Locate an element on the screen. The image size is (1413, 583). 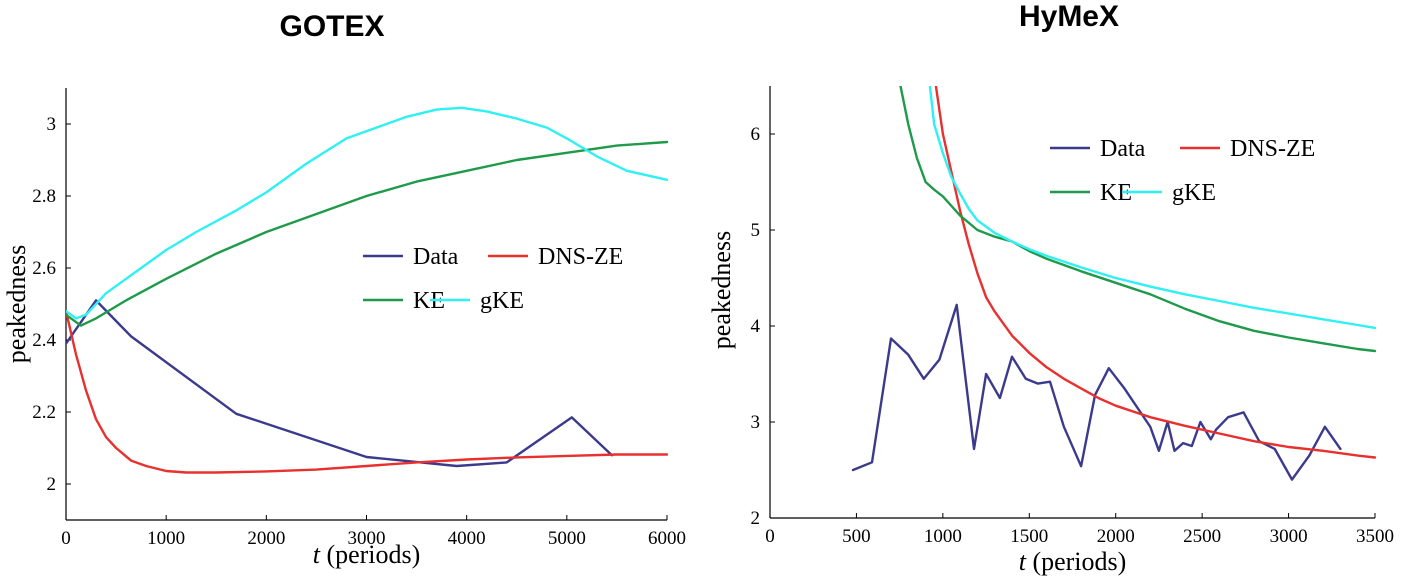
y-tick-label: 4 is located at coordinates (756, 326).